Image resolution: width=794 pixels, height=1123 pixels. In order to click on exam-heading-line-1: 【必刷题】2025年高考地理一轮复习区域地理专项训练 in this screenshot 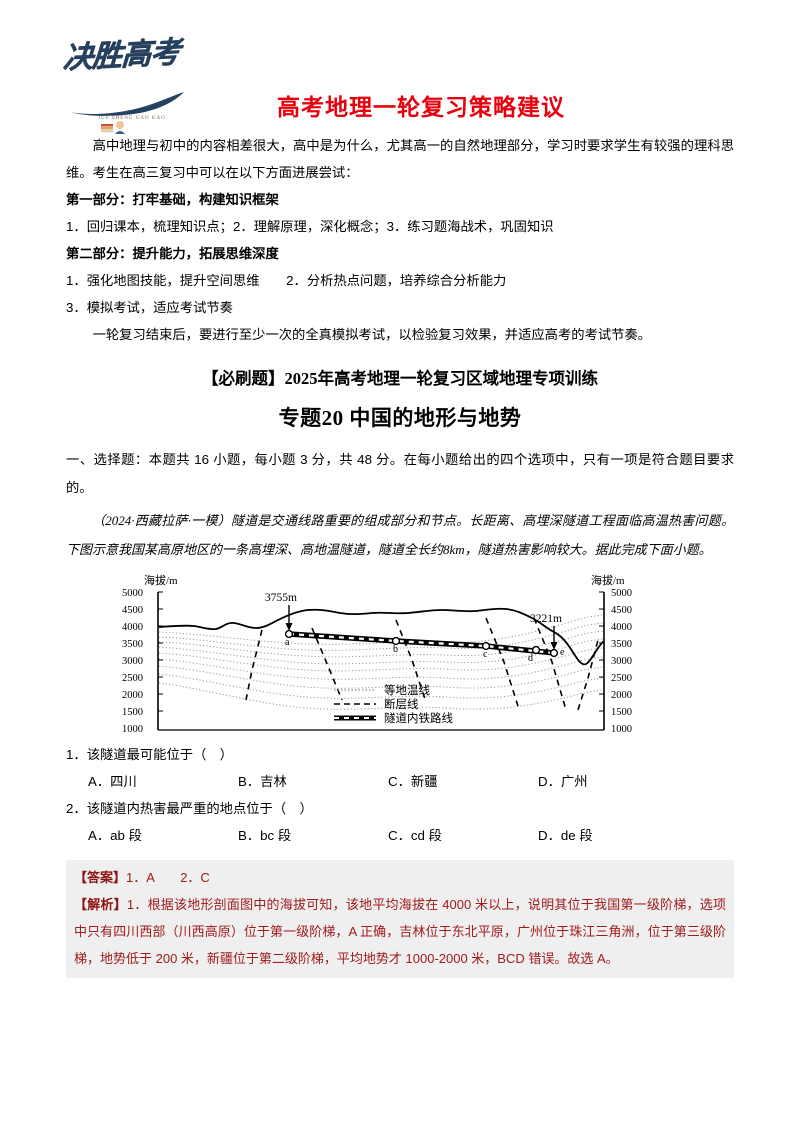, I will do `click(400, 378)`.